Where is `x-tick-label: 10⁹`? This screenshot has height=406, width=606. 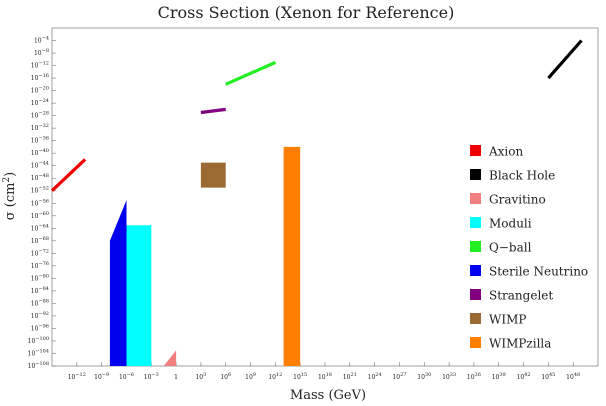 x-tick-label: 10⁹ is located at coordinates (250, 376).